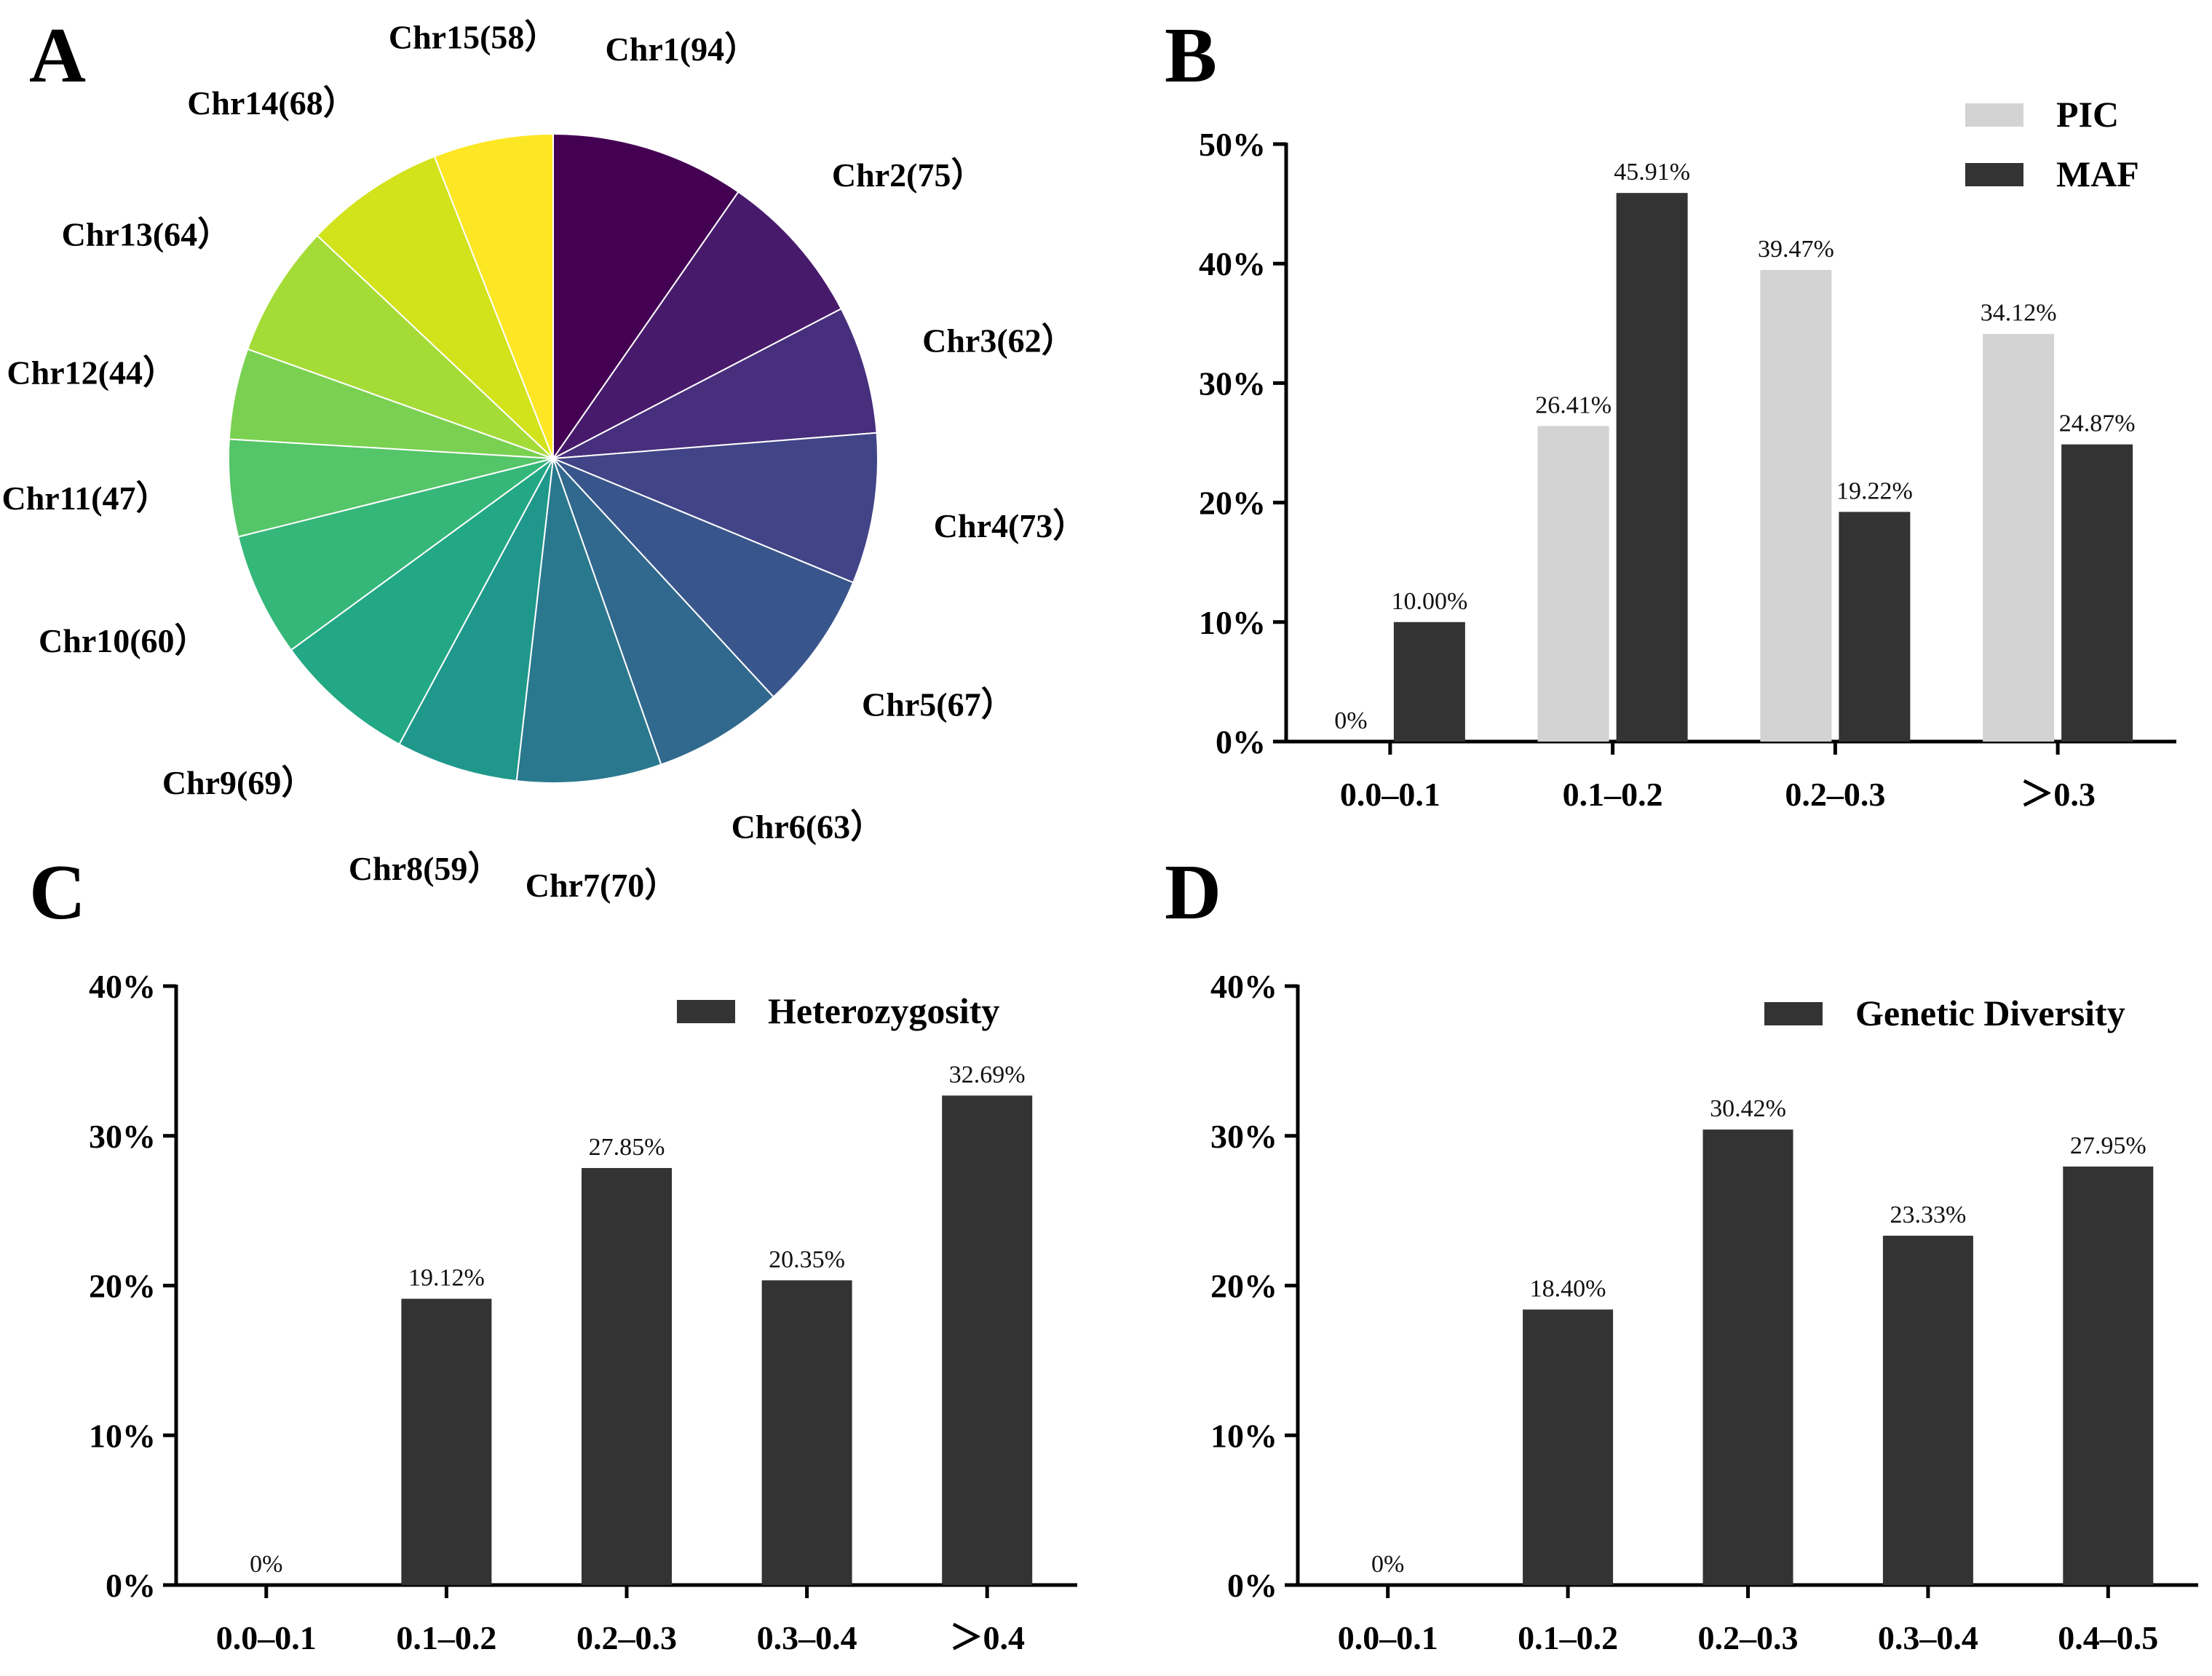 This screenshot has height=1676, width=2212. Describe the element at coordinates (57, 892) in the screenshot. I see `panel-c-letter: C` at that location.